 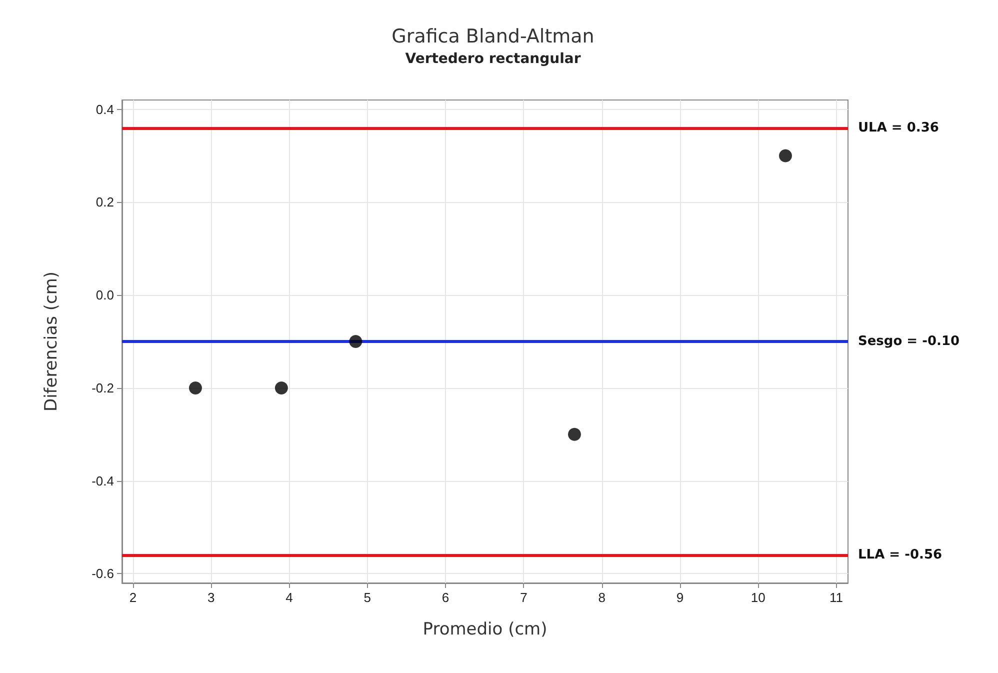 What do you see at coordinates (289, 597) in the screenshot?
I see `x-tick-label: 4` at bounding box center [289, 597].